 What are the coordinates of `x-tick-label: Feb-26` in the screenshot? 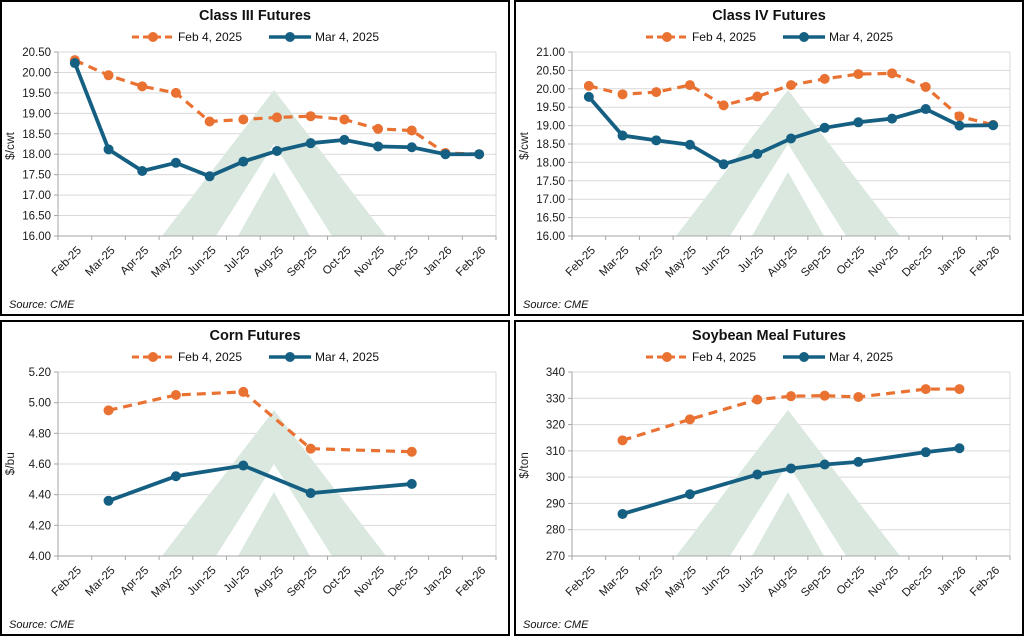 It's located at (471, 262).